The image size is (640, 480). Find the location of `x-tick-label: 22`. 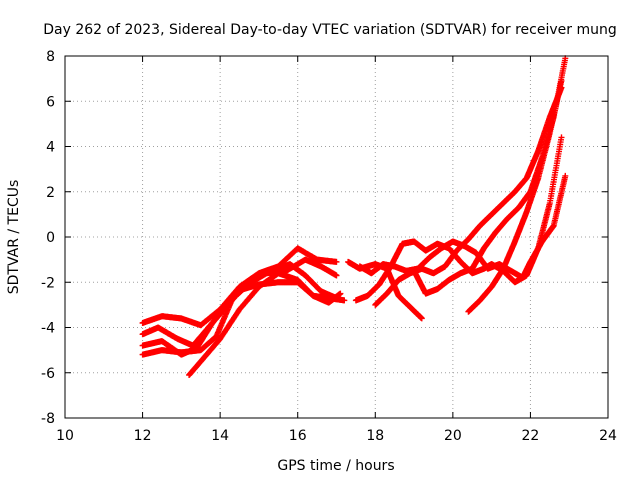

x-tick-label: 22 is located at coordinates (531, 436).